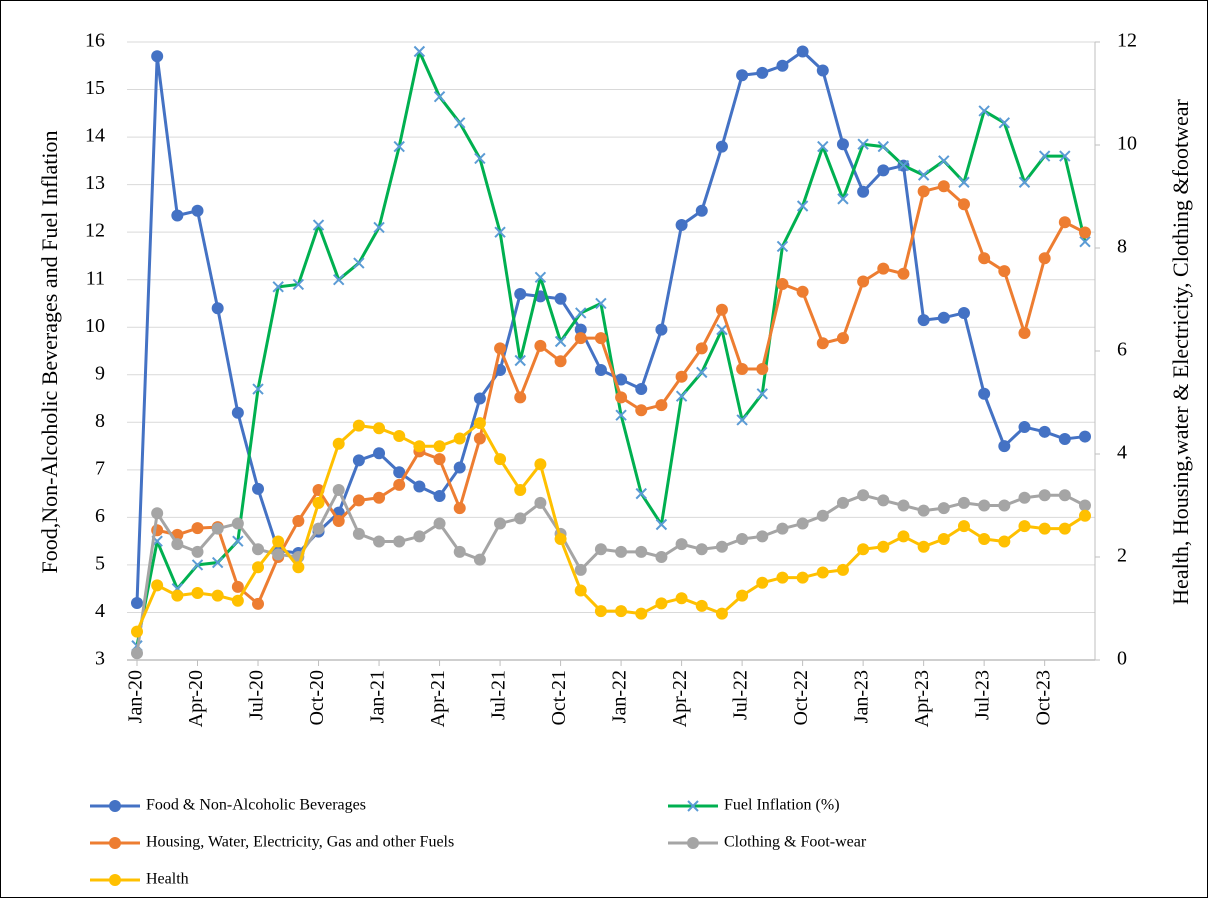 The height and width of the screenshot is (898, 1208). I want to click on x-tick-label: Jan-22, so click(620, 696).